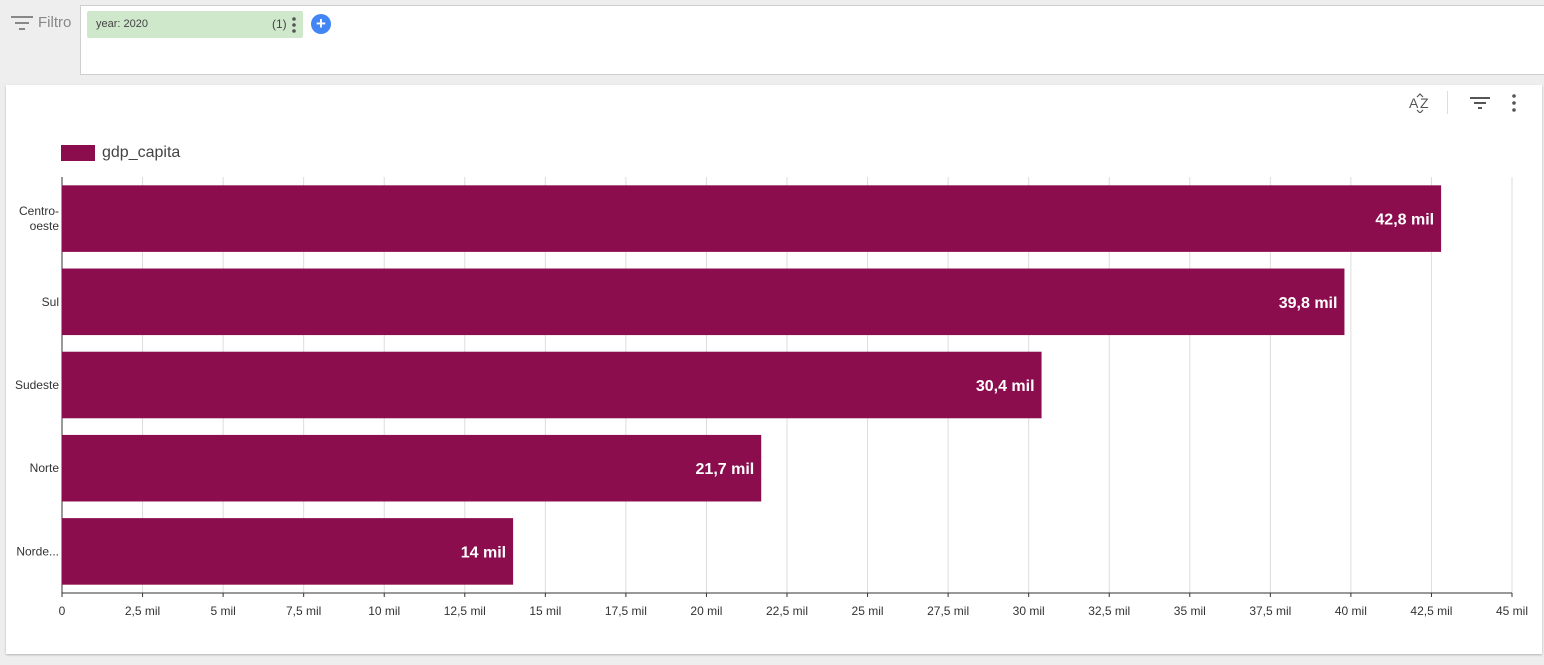 The image size is (1544, 665). I want to click on filter-area: year: 2020 (1) +, so click(812, 40).